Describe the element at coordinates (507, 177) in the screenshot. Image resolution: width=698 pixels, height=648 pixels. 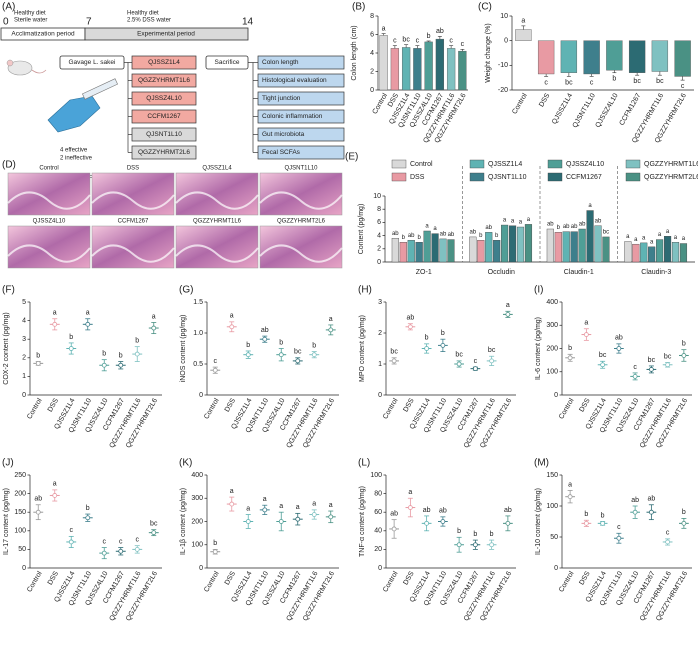
I see `legend-label: QJSNT1L10` at that location.